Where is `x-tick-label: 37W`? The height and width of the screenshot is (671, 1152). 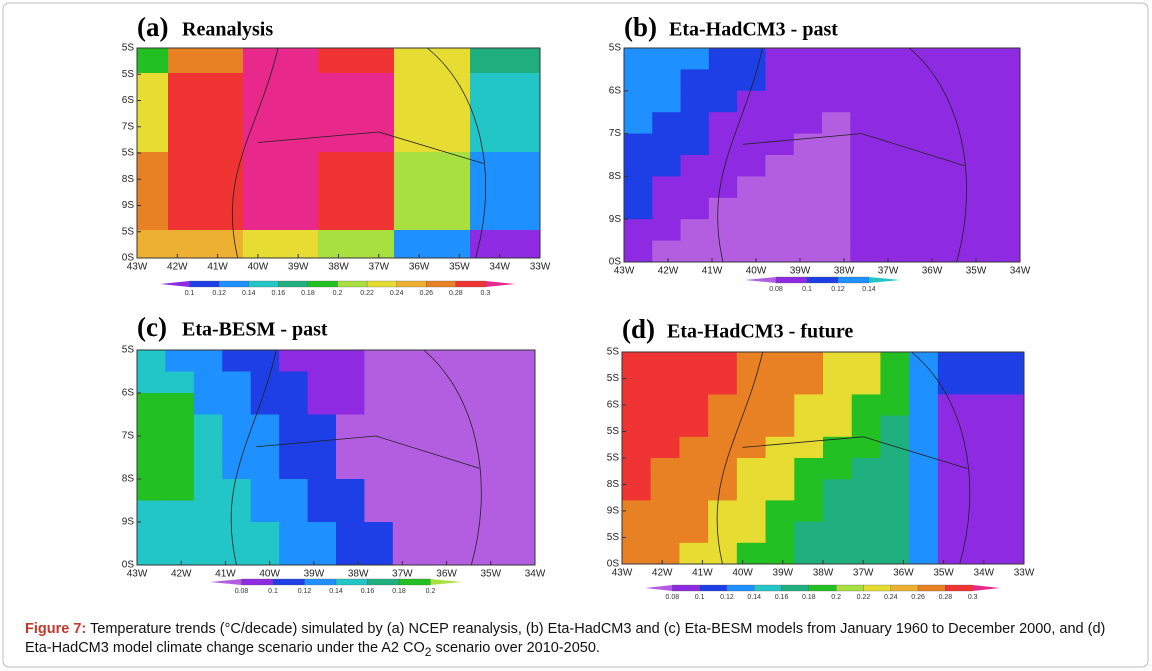 x-tick-label: 37W is located at coordinates (402, 574).